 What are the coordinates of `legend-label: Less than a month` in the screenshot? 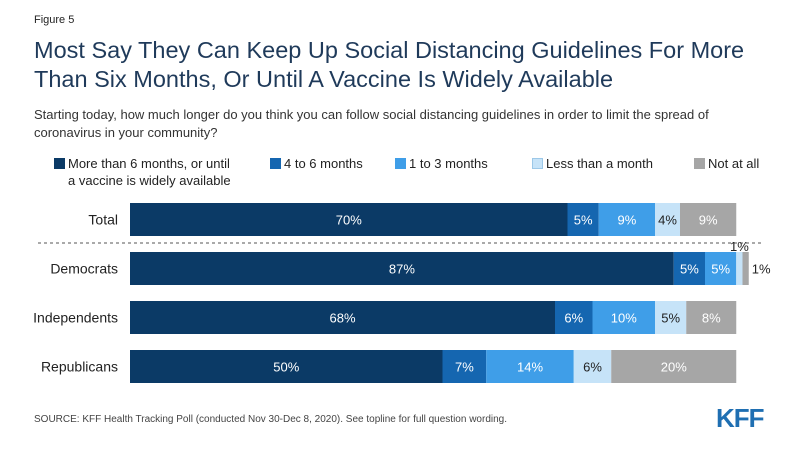 It's located at (599, 163).